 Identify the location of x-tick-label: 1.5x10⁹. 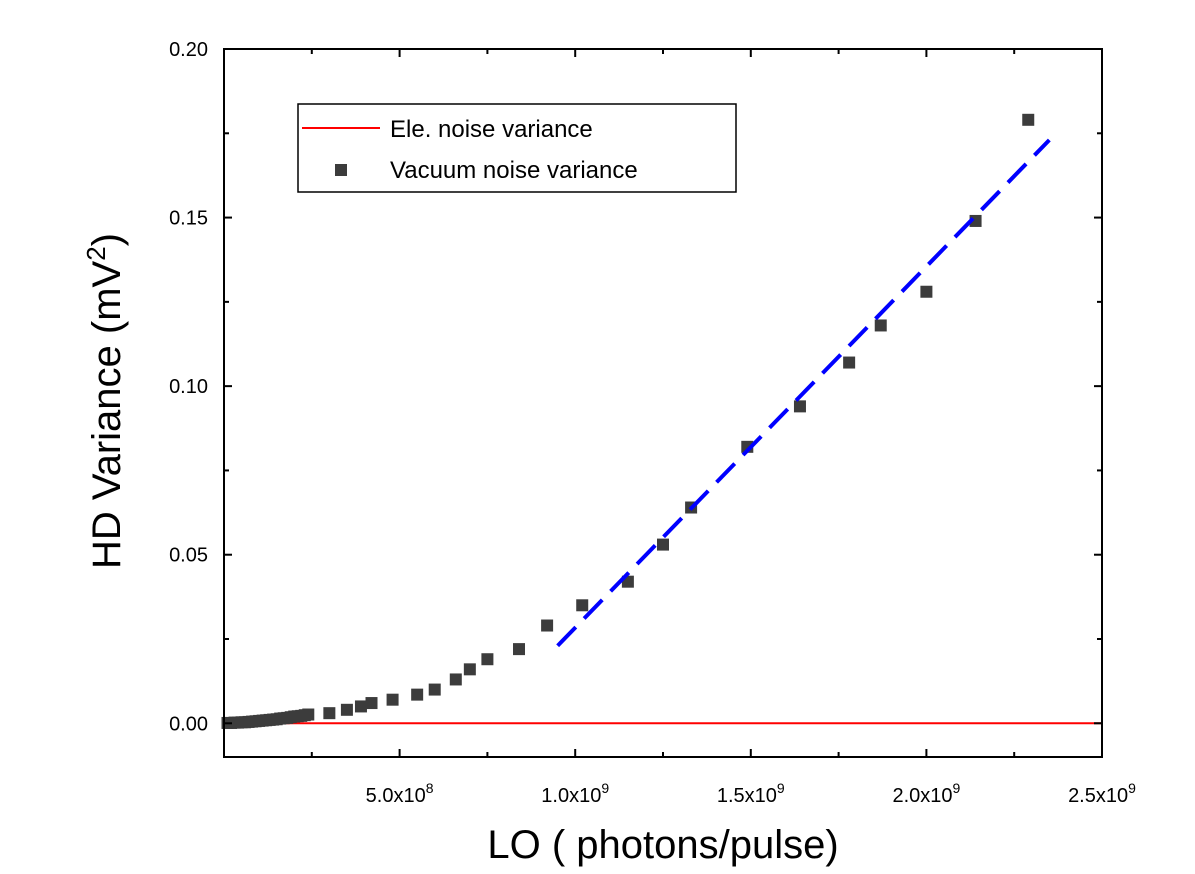
(751, 793).